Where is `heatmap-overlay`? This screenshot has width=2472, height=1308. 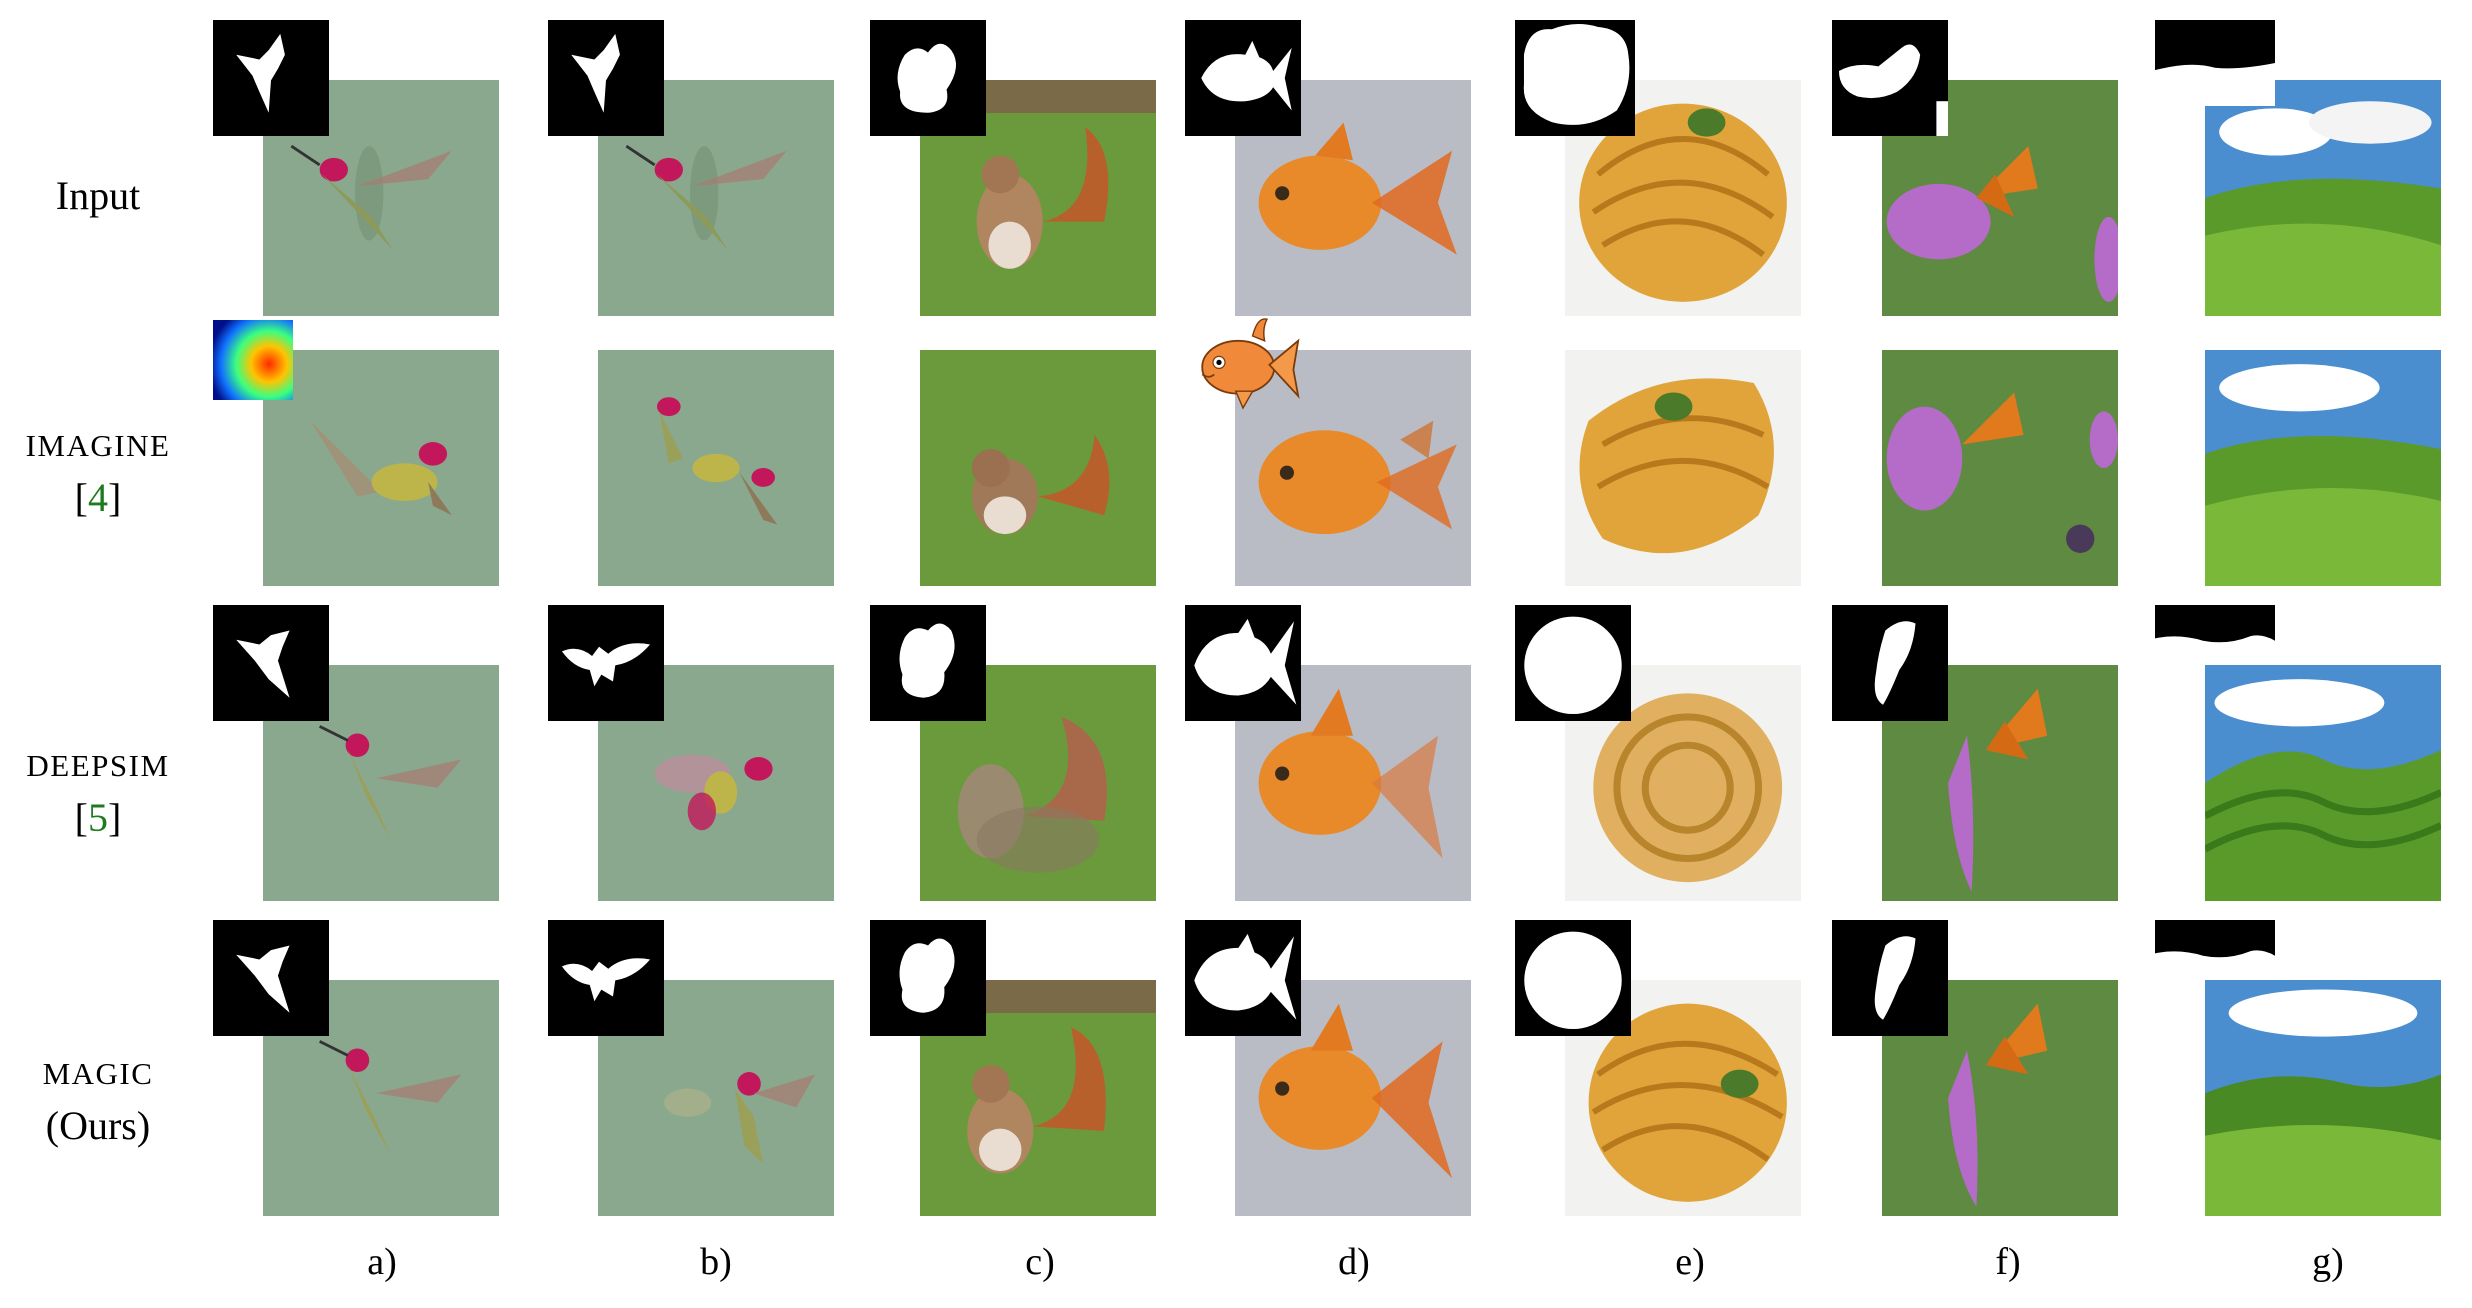
heatmap-overlay is located at coordinates (253, 360).